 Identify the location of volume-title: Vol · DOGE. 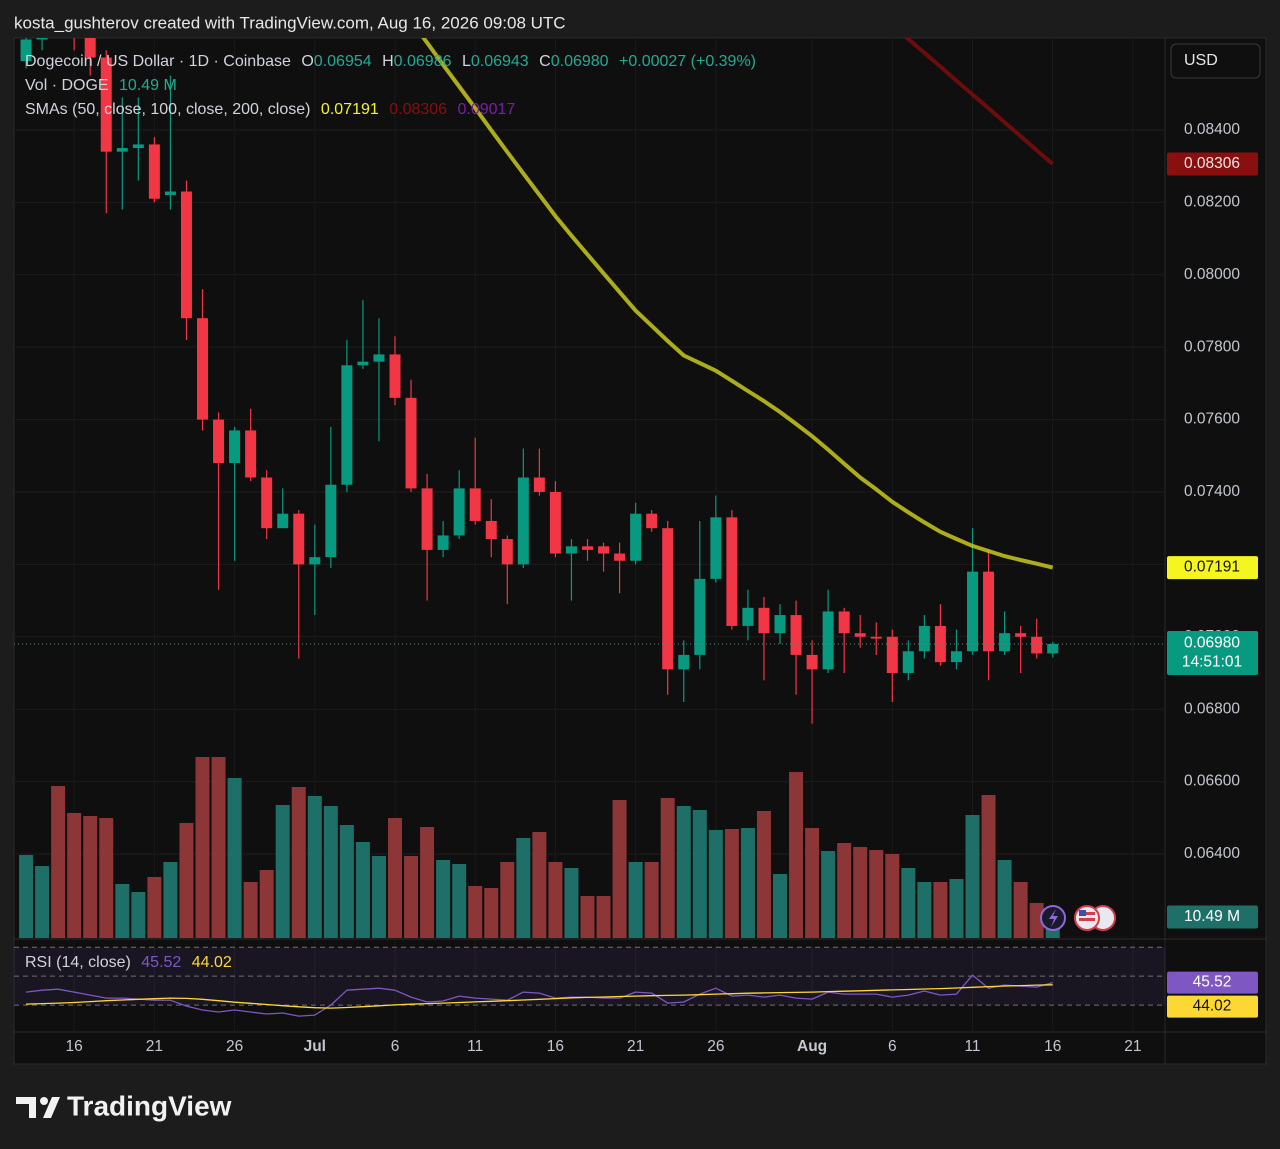
(67, 85).